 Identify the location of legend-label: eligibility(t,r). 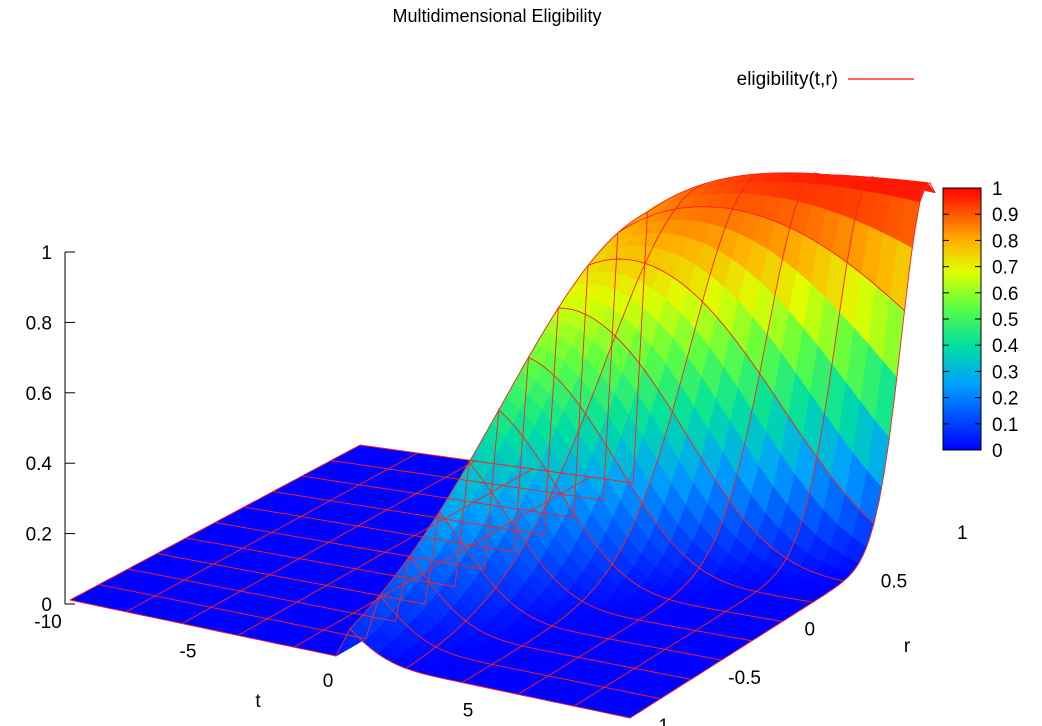
(787, 79).